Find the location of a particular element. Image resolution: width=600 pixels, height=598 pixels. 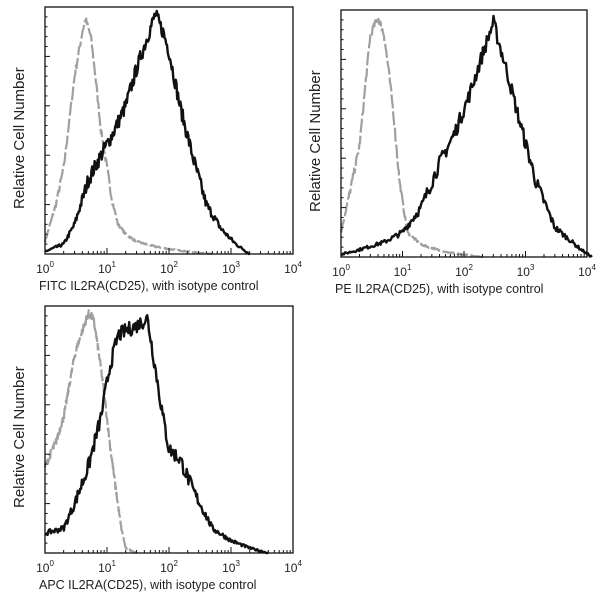

x-axis-label: APC IL2RA(CD25), with isotype control is located at coordinates (148, 585).